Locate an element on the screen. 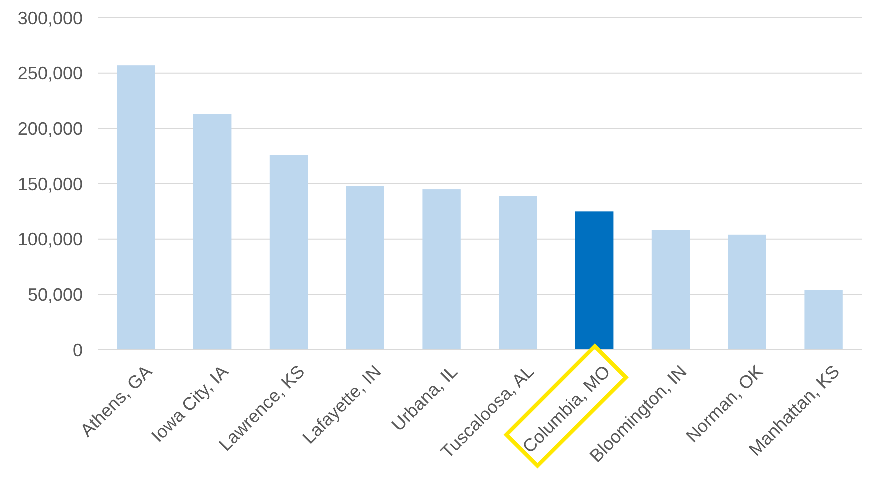 This screenshot has width=874, height=479. y-tick-label: 250,000 is located at coordinates (50, 74).